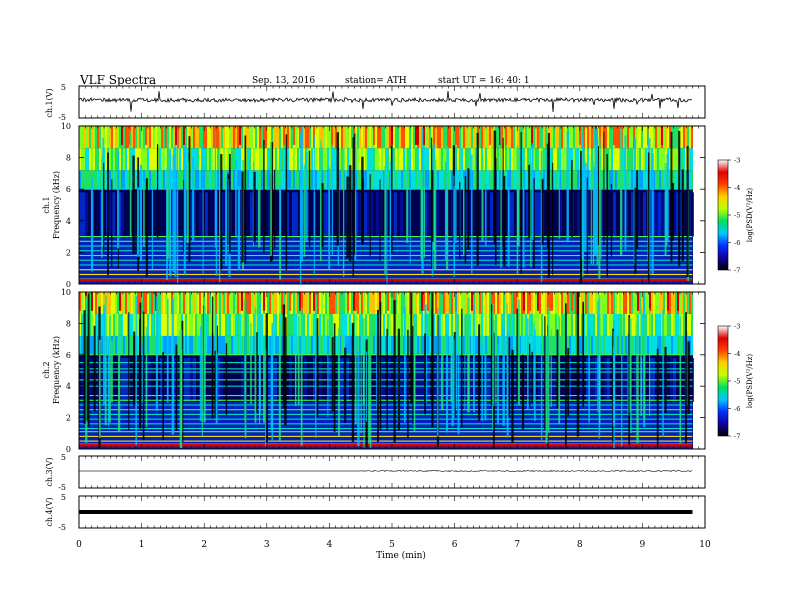 This screenshot has height=612, width=792. Describe the element at coordinates (737, 243) in the screenshot. I see `colorbar-tick-label: -6` at that location.